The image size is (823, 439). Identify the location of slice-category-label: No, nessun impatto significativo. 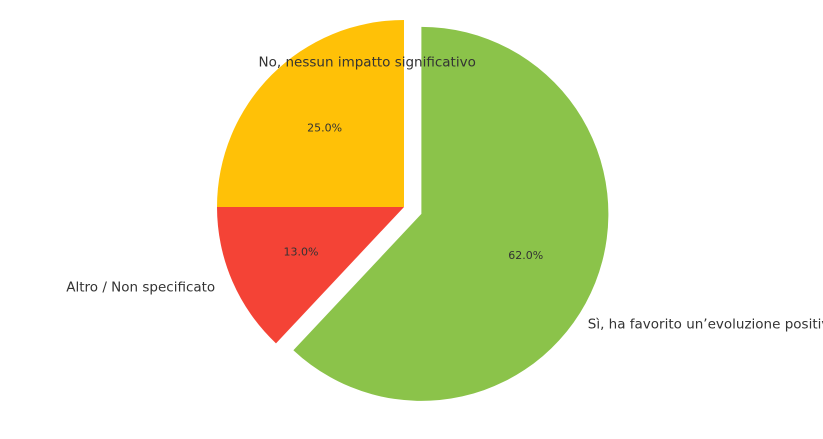
(367, 63).